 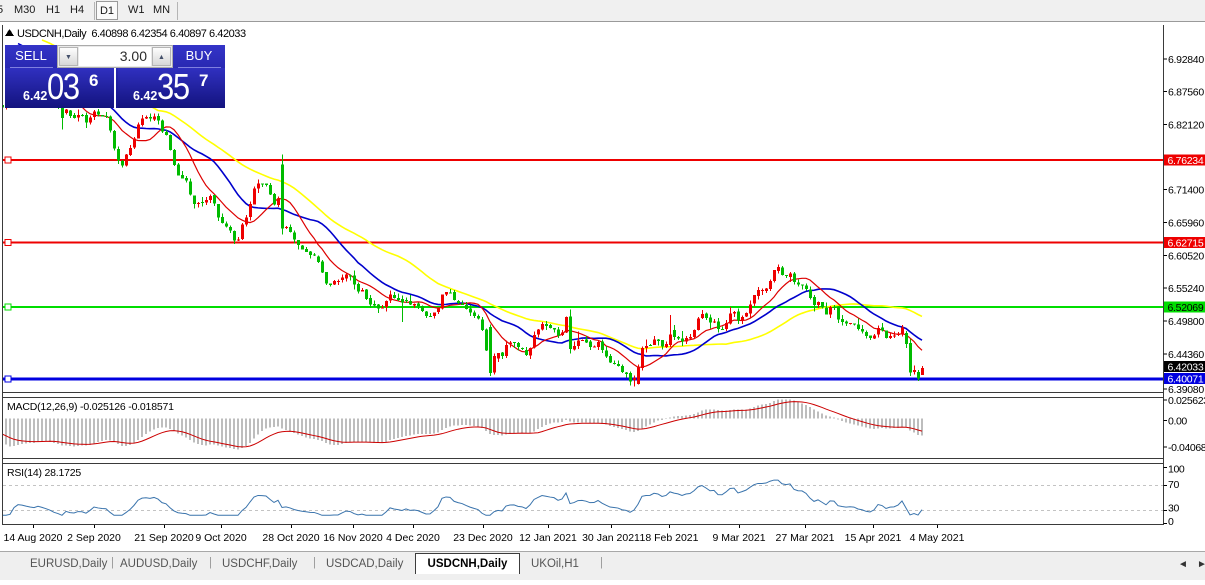 What do you see at coordinates (1186, 448) in the screenshot?
I see `svg-text: -0.04068` at bounding box center [1186, 448].